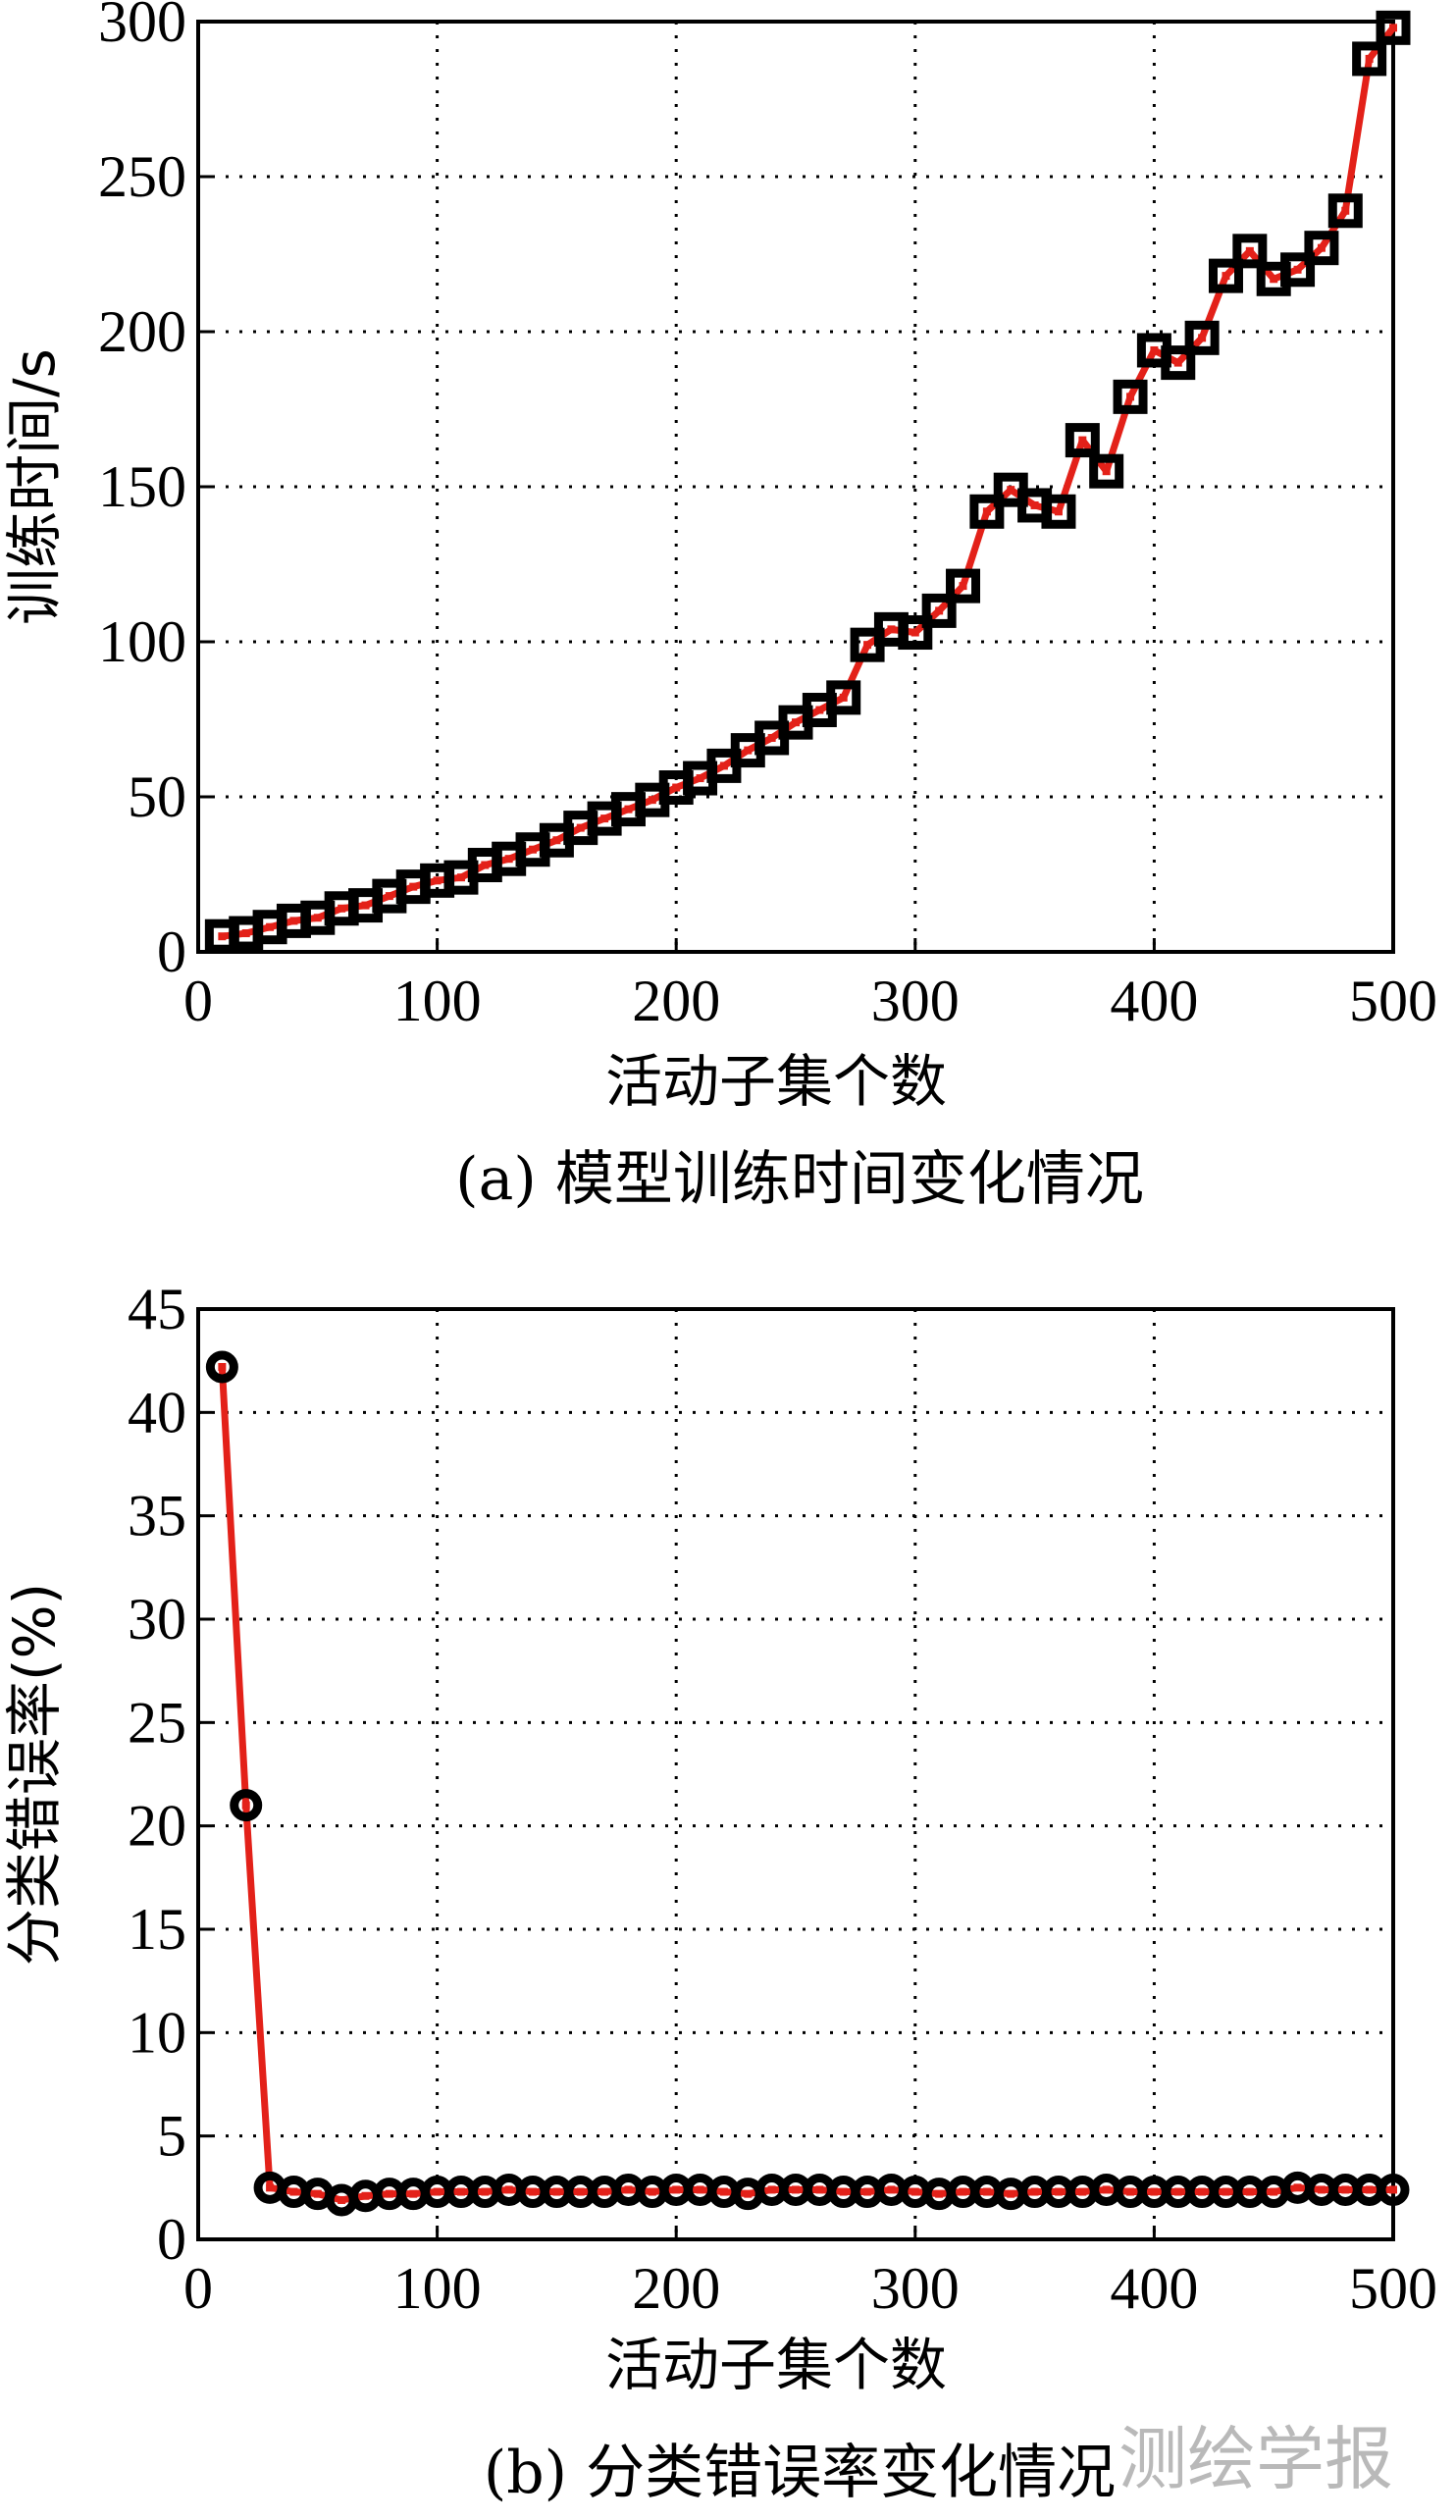 This screenshot has width=1456, height=2520. Describe the element at coordinates (142, 641) in the screenshot. I see `y-tick-label: 100` at that location.